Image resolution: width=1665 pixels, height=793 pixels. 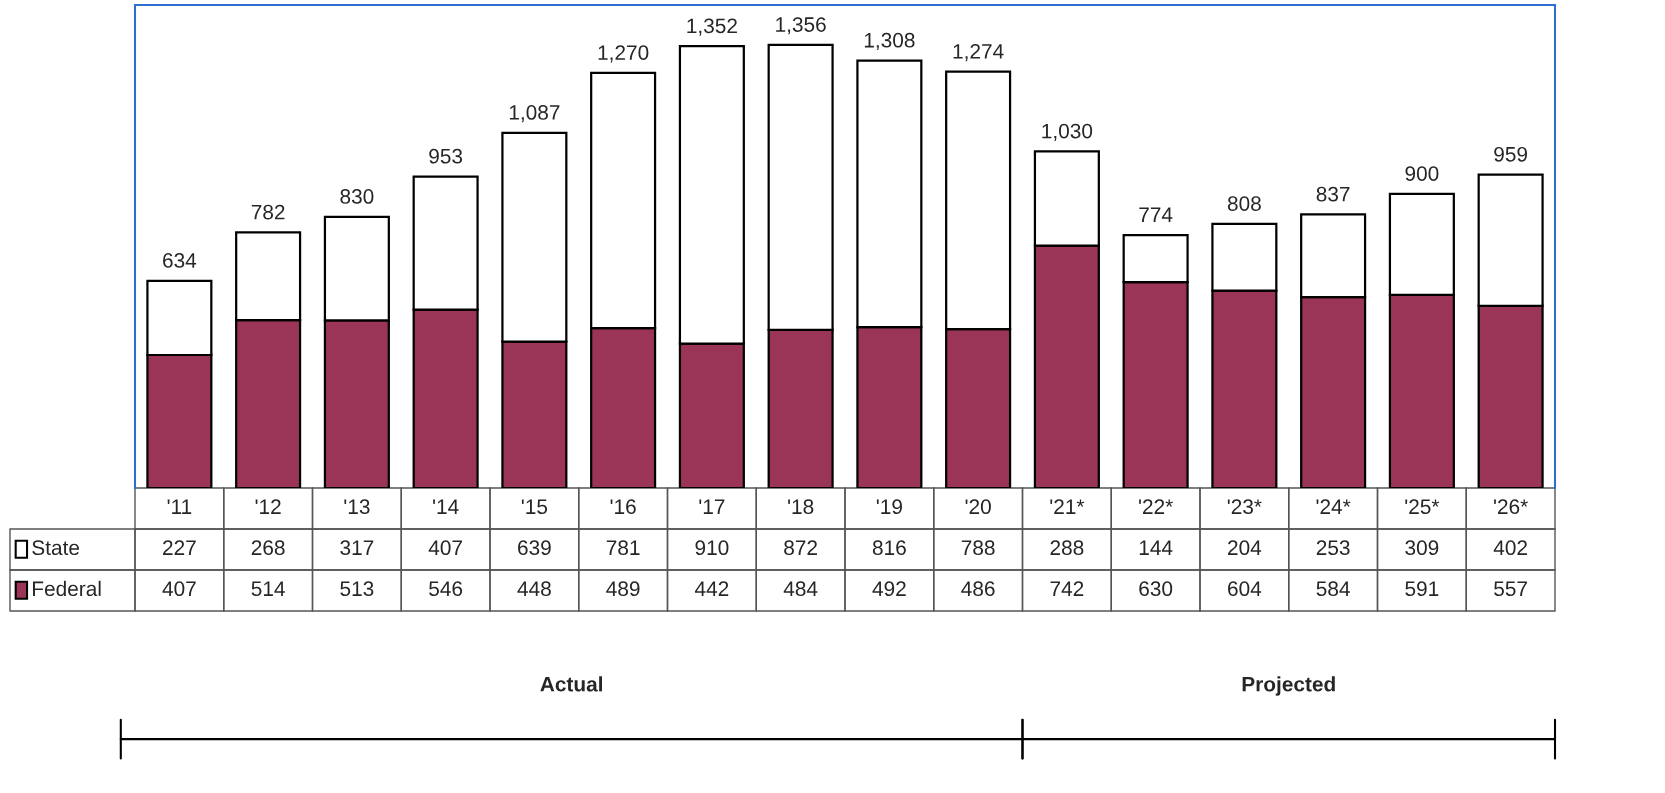 What do you see at coordinates (889, 507) in the screenshot?
I see `x-tick-label: '19` at bounding box center [889, 507].